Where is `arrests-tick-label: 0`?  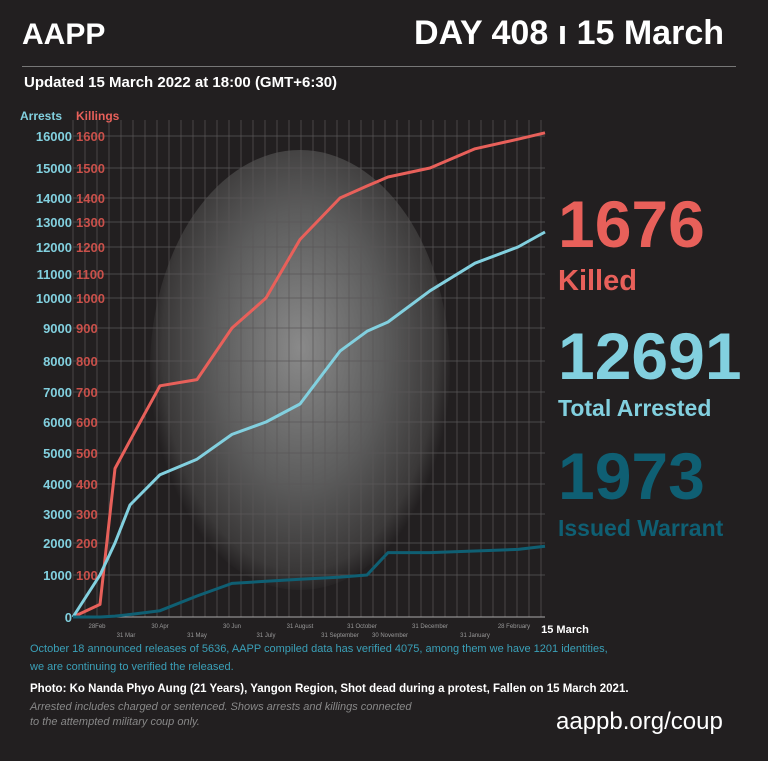
arrests-tick-label: 0 is located at coordinates (68, 617).